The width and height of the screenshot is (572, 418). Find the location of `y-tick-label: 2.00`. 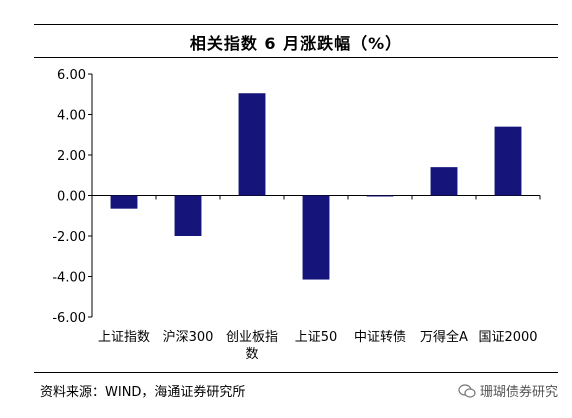

y-tick-label: 2.00 is located at coordinates (71, 156).